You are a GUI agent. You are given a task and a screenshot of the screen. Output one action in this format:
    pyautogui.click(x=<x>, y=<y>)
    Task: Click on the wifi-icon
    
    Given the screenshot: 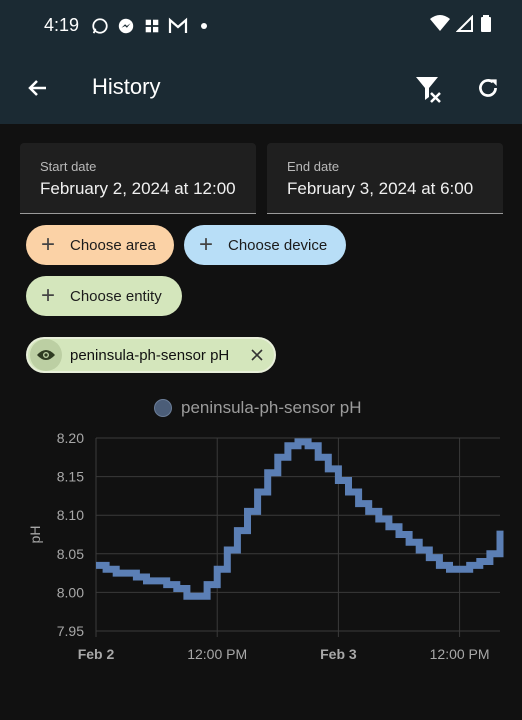 What is the action you would take?
    pyautogui.click(x=440, y=26)
    